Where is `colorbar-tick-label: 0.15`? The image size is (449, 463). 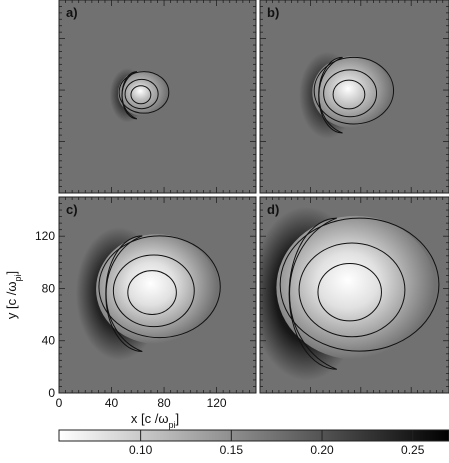
colorbar-tick-label: 0.15 is located at coordinates (232, 450).